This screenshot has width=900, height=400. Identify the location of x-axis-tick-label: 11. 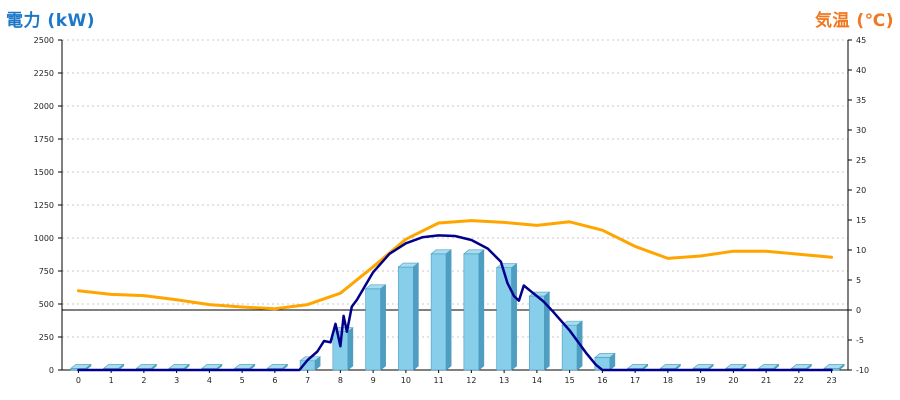
(439, 380).